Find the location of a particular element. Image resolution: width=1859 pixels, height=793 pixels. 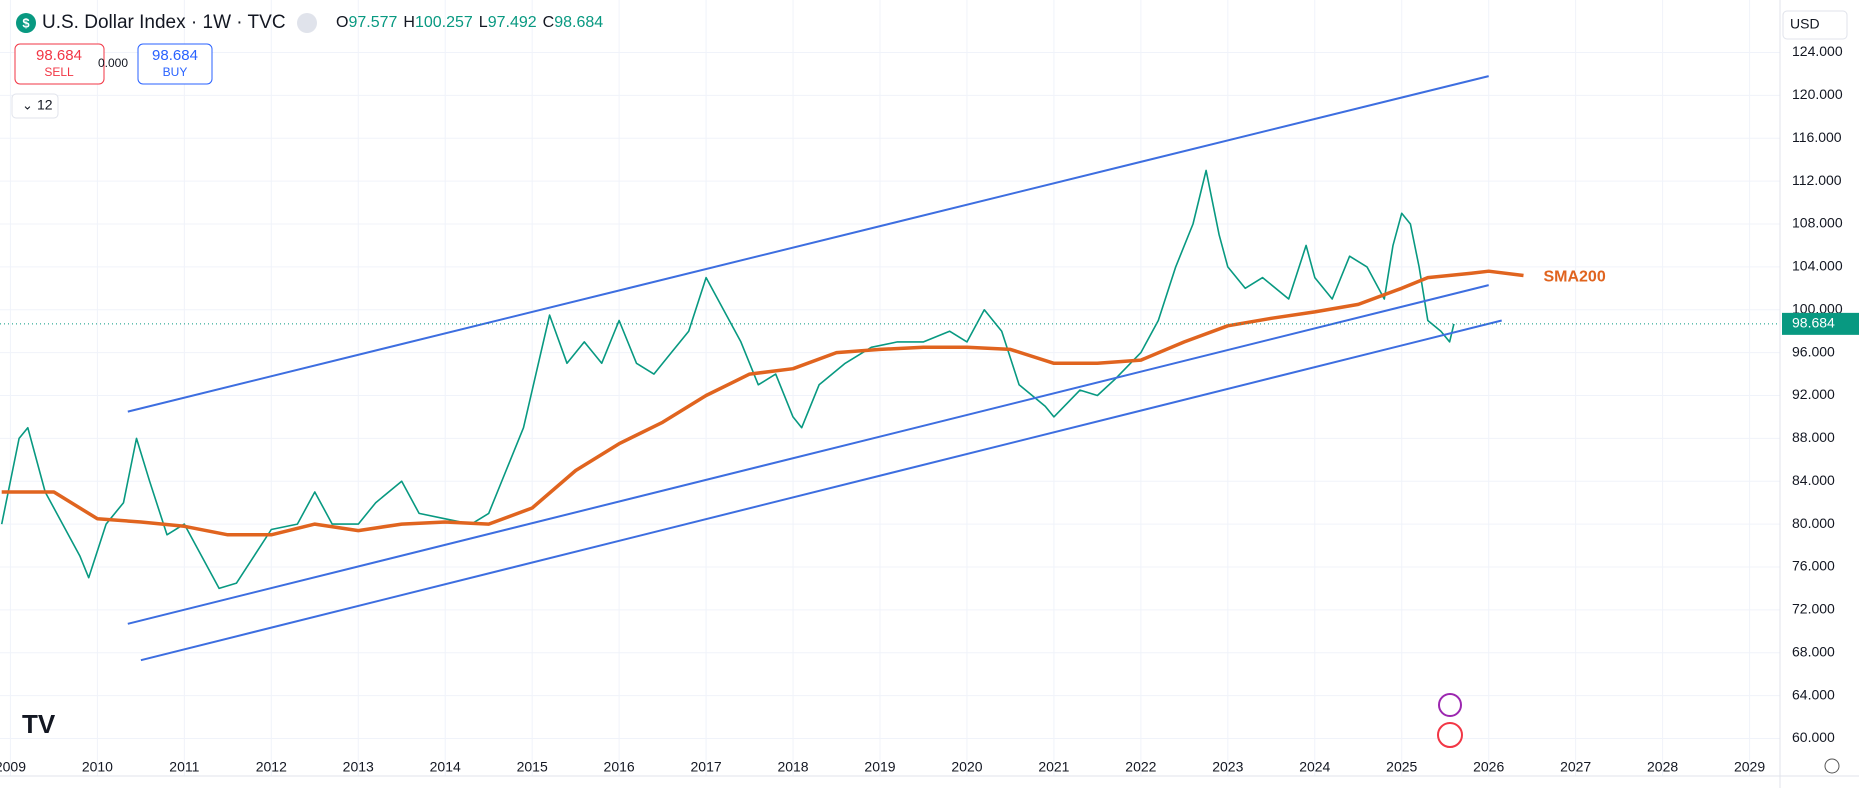

x-tick-label: 2019 is located at coordinates (879, 767).